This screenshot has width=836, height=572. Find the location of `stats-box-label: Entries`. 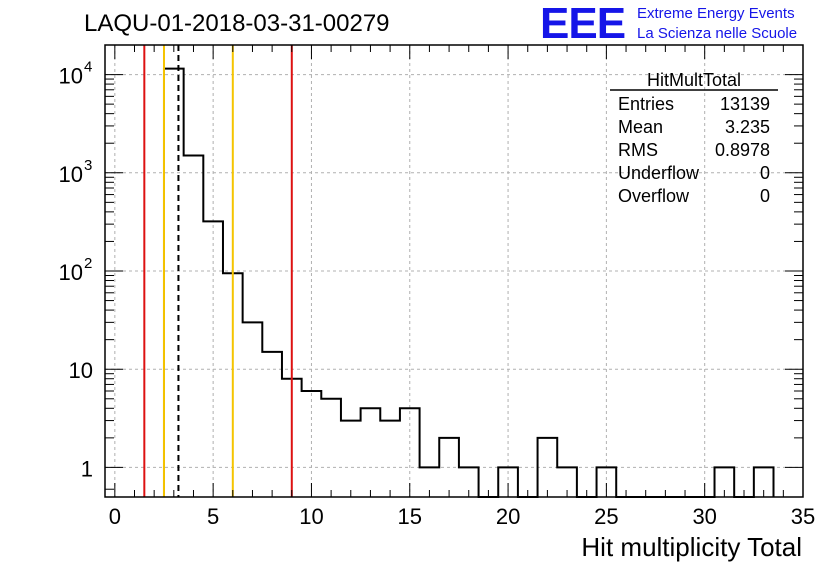

stats-box-label: Entries is located at coordinates (646, 104).